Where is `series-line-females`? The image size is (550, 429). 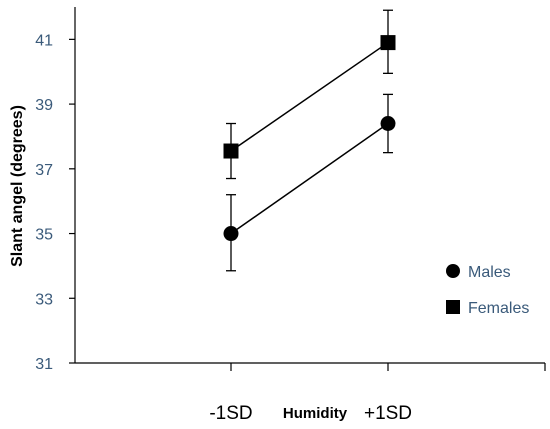 series-line-females is located at coordinates (309, 96).